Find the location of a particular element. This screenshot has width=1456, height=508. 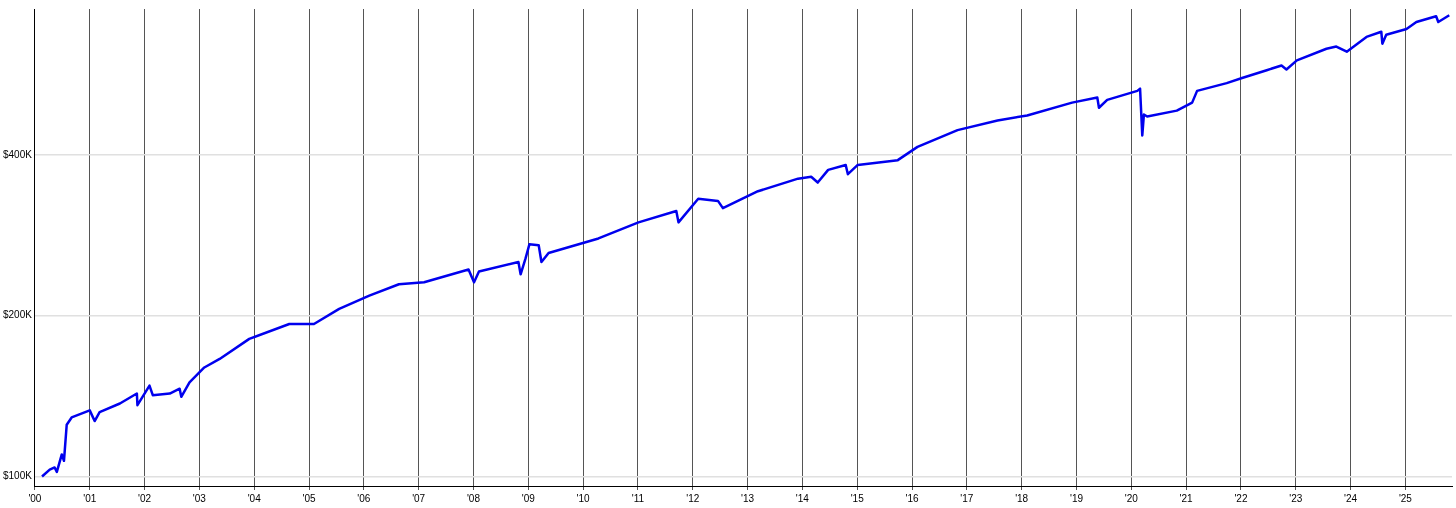

x-tick-label: '21 is located at coordinates (1186, 498).